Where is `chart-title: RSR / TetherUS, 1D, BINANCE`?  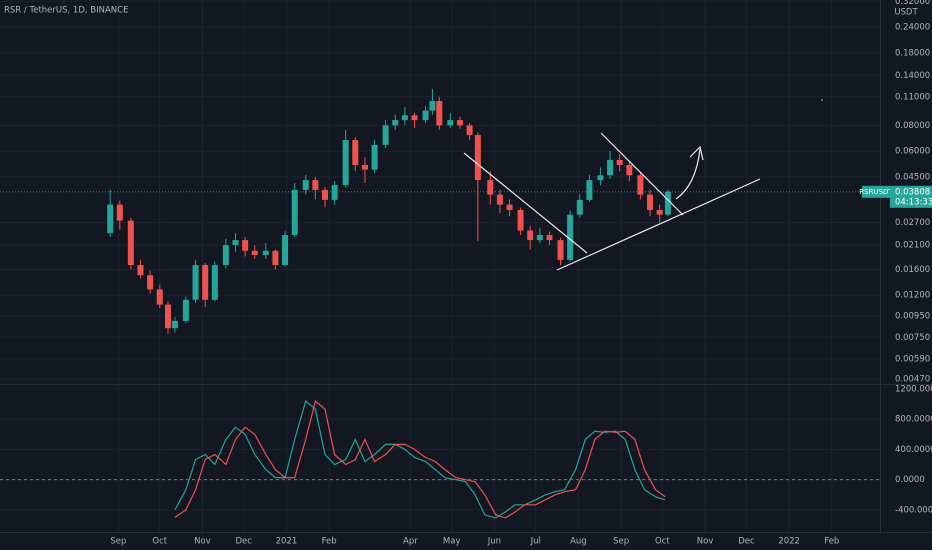 chart-title: RSR / TetherUS, 1D, BINANCE is located at coordinates (66, 11).